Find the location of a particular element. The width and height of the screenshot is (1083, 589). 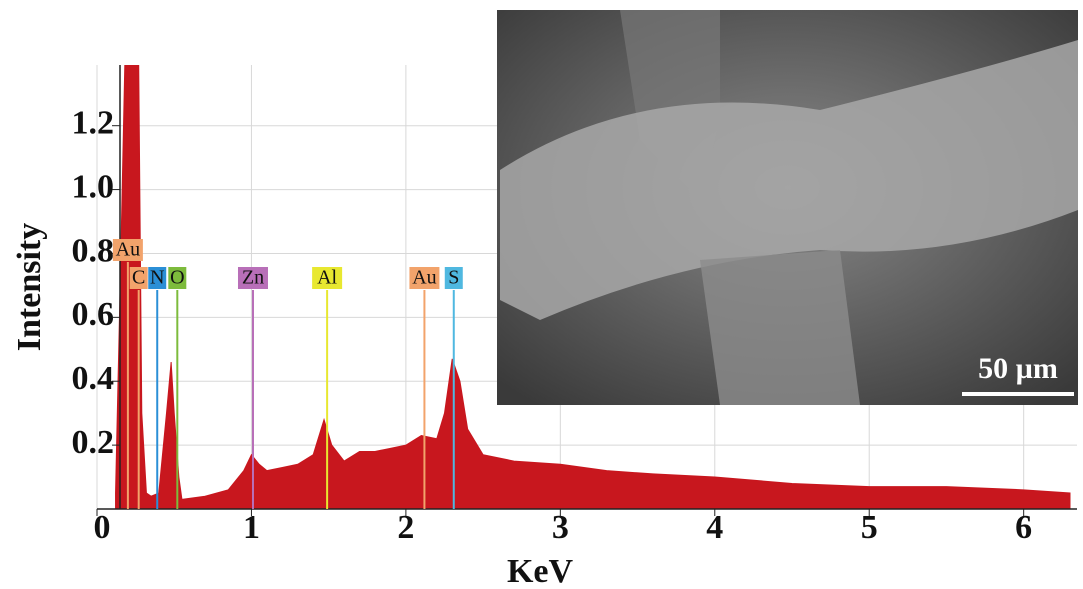

x-tick-label: 4 is located at coordinates (714, 527).